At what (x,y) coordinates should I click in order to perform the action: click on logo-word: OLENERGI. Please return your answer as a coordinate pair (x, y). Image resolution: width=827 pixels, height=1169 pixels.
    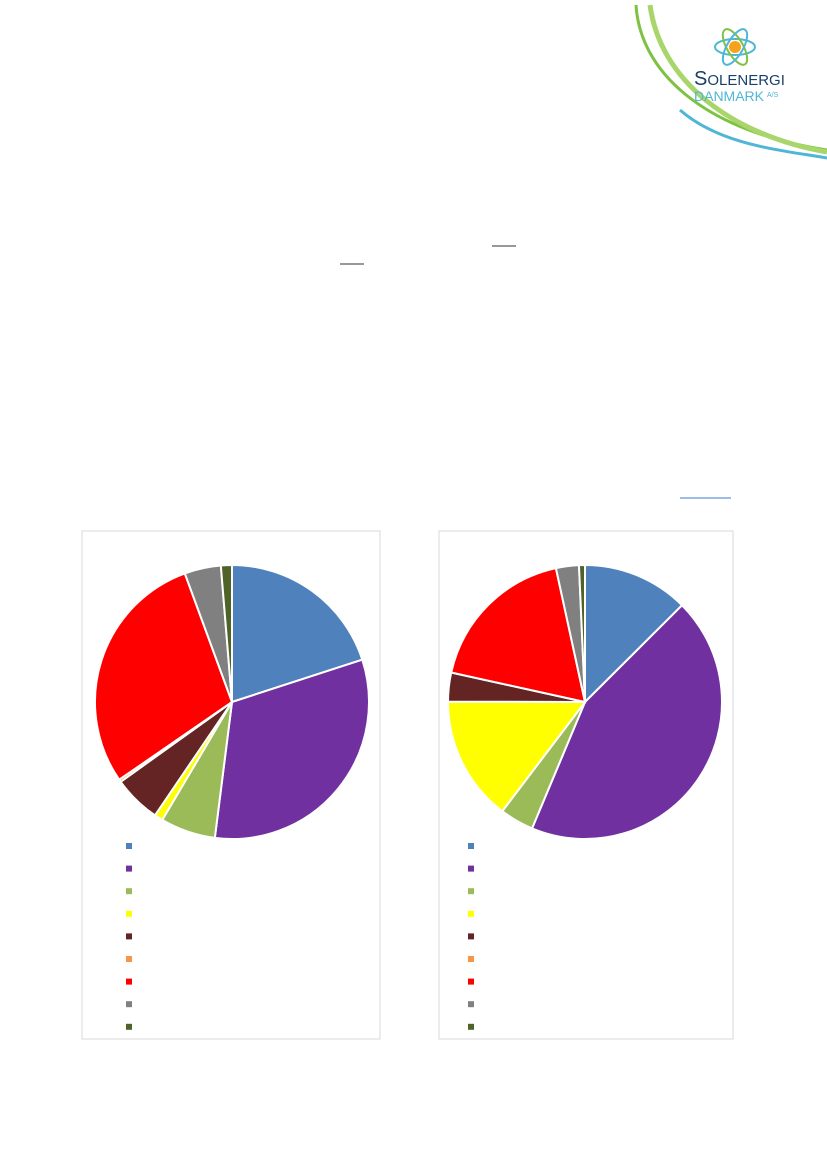
    Looking at the image, I should click on (746, 80).